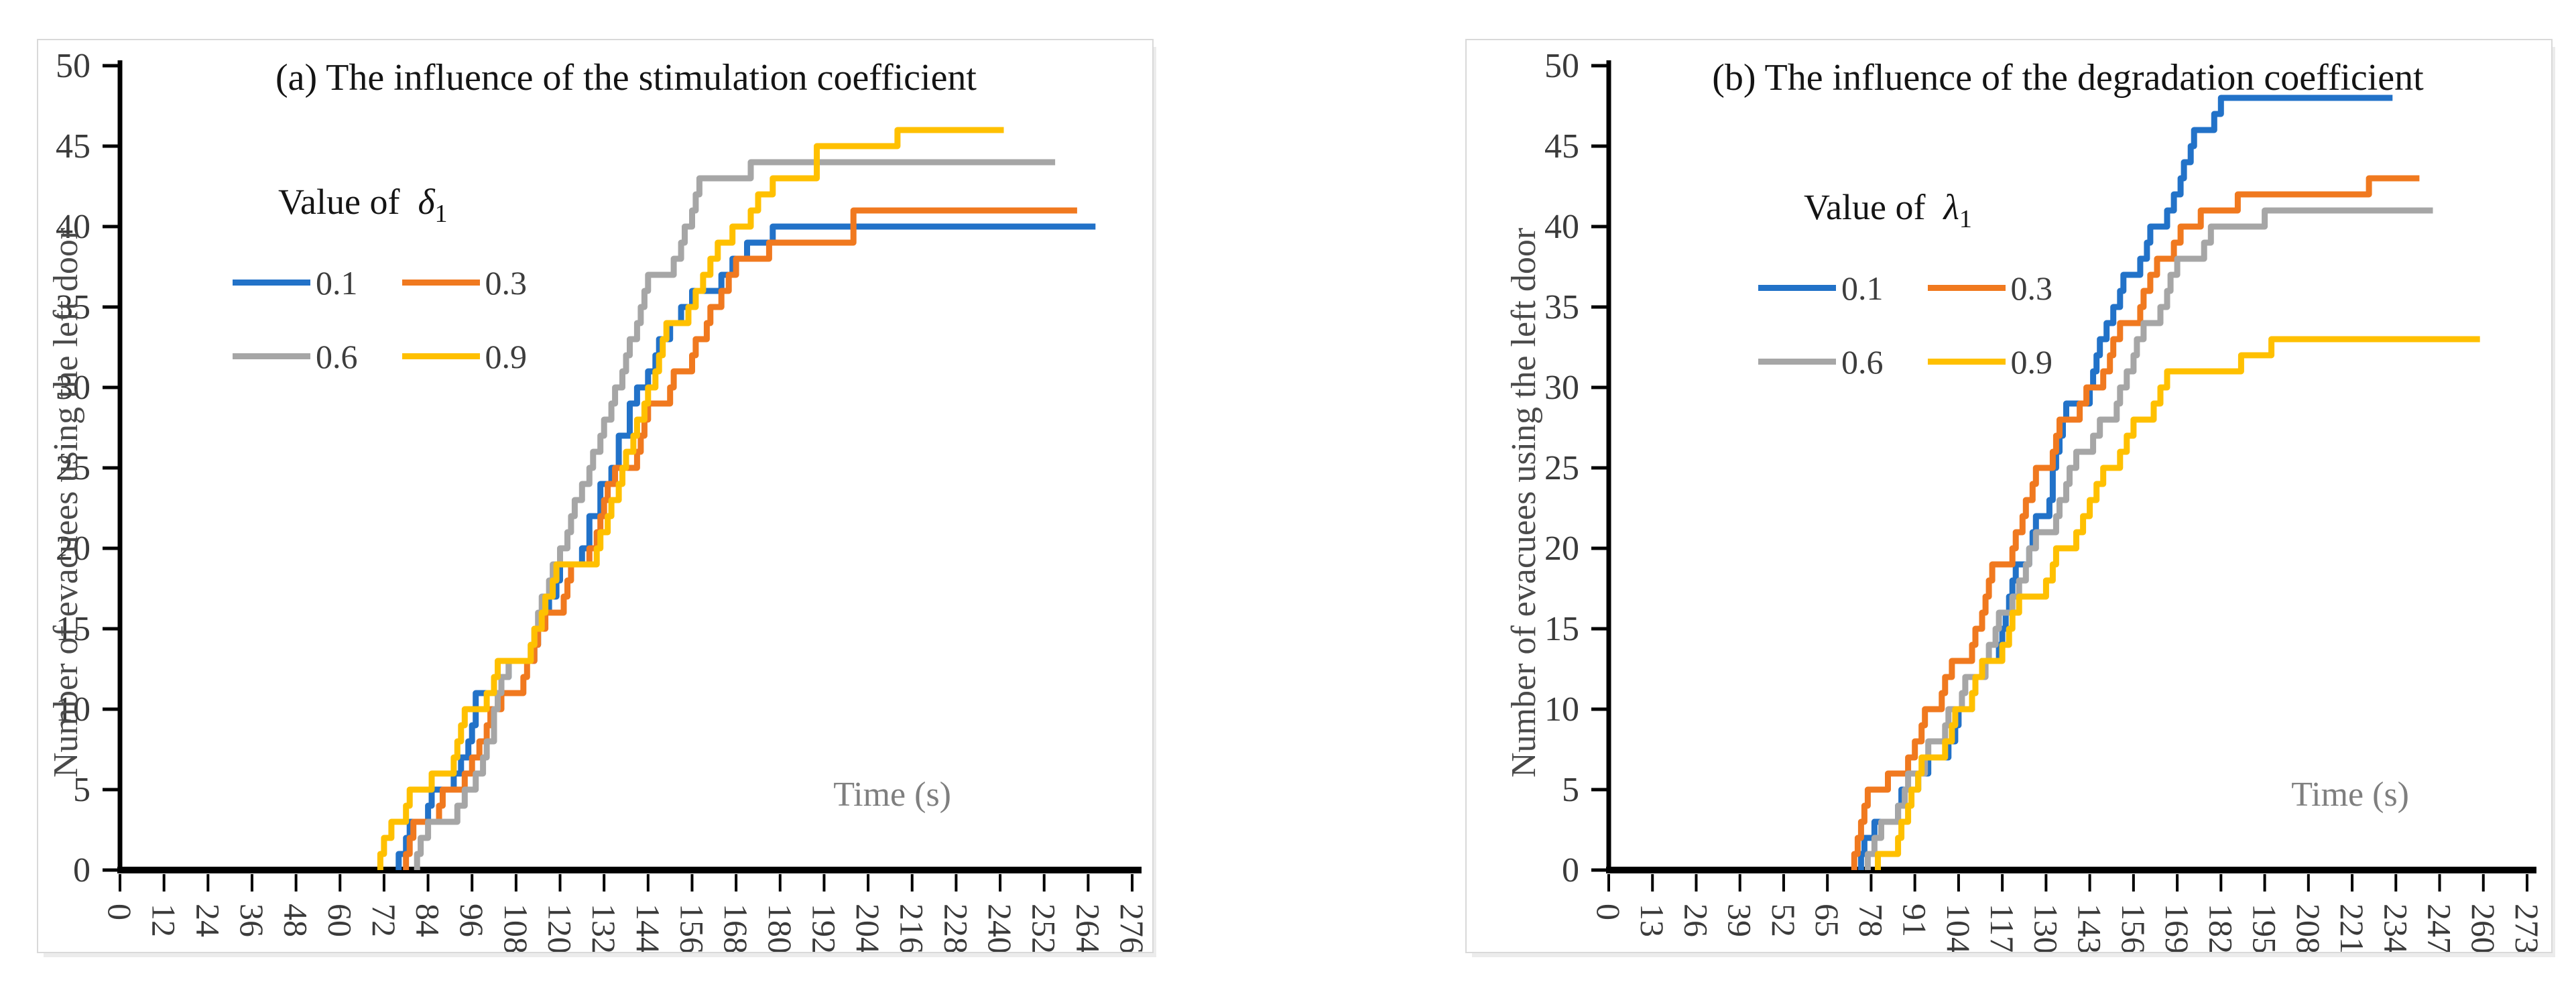  Describe the element at coordinates (384, 920) in the screenshot. I see `x-tick-label: 72` at that location.